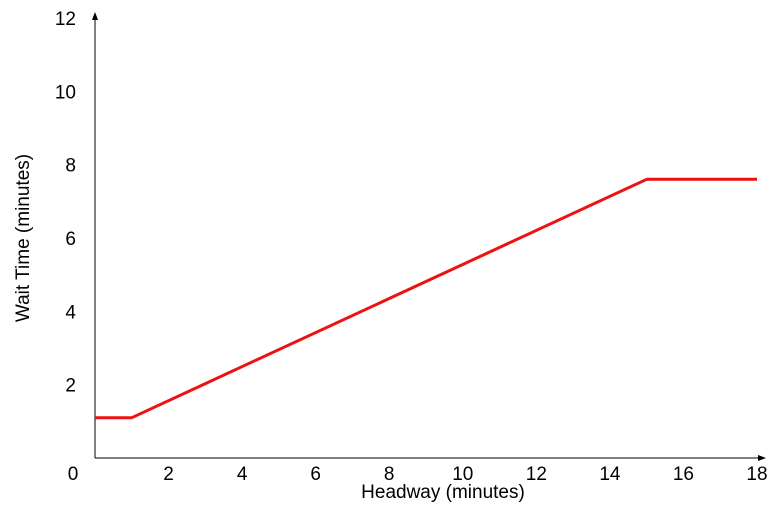 The height and width of the screenshot is (526, 773). I want to click on x-tick-label: 18, so click(756, 474).